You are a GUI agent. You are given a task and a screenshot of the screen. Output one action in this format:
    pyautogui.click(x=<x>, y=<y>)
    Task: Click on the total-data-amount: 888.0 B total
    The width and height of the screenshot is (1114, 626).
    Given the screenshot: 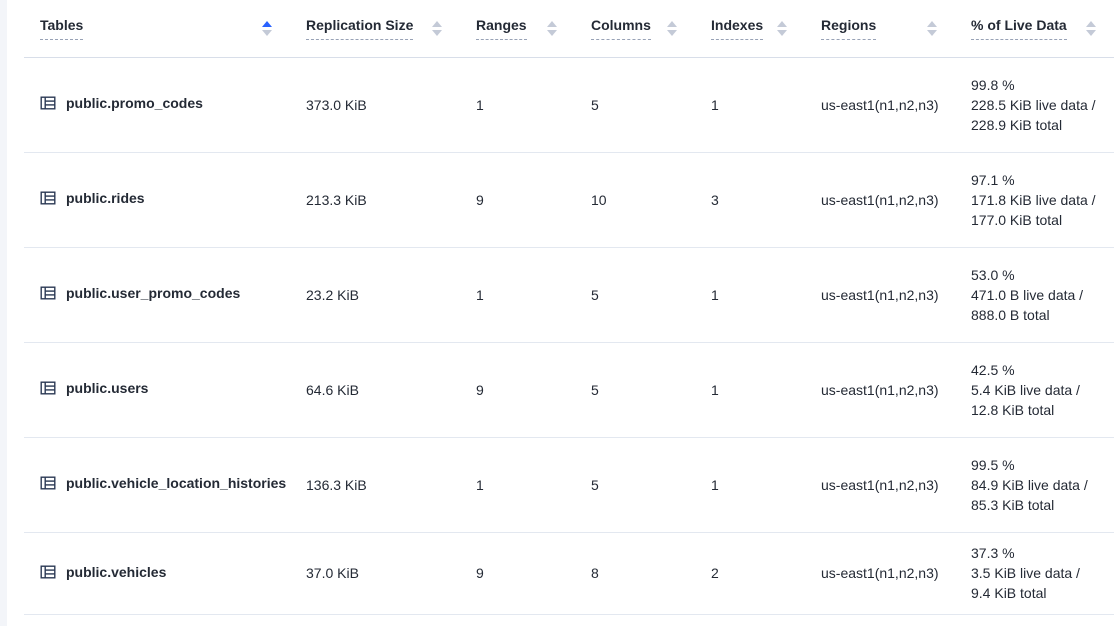 What is the action you would take?
    pyautogui.click(x=1010, y=314)
    